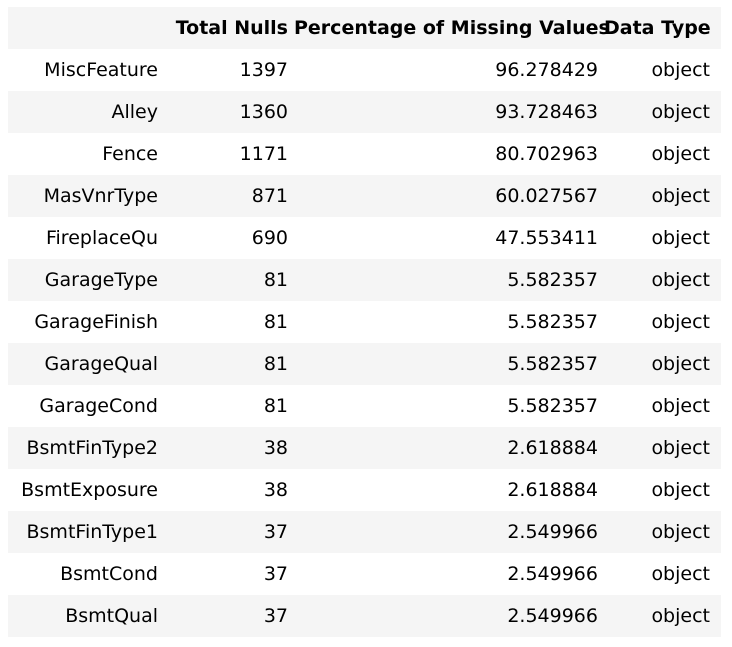 Image resolution: width=732 pixels, height=647 pixels. Describe the element at coordinates (135, 112) in the screenshot. I see `row-index-label: Alley` at that location.